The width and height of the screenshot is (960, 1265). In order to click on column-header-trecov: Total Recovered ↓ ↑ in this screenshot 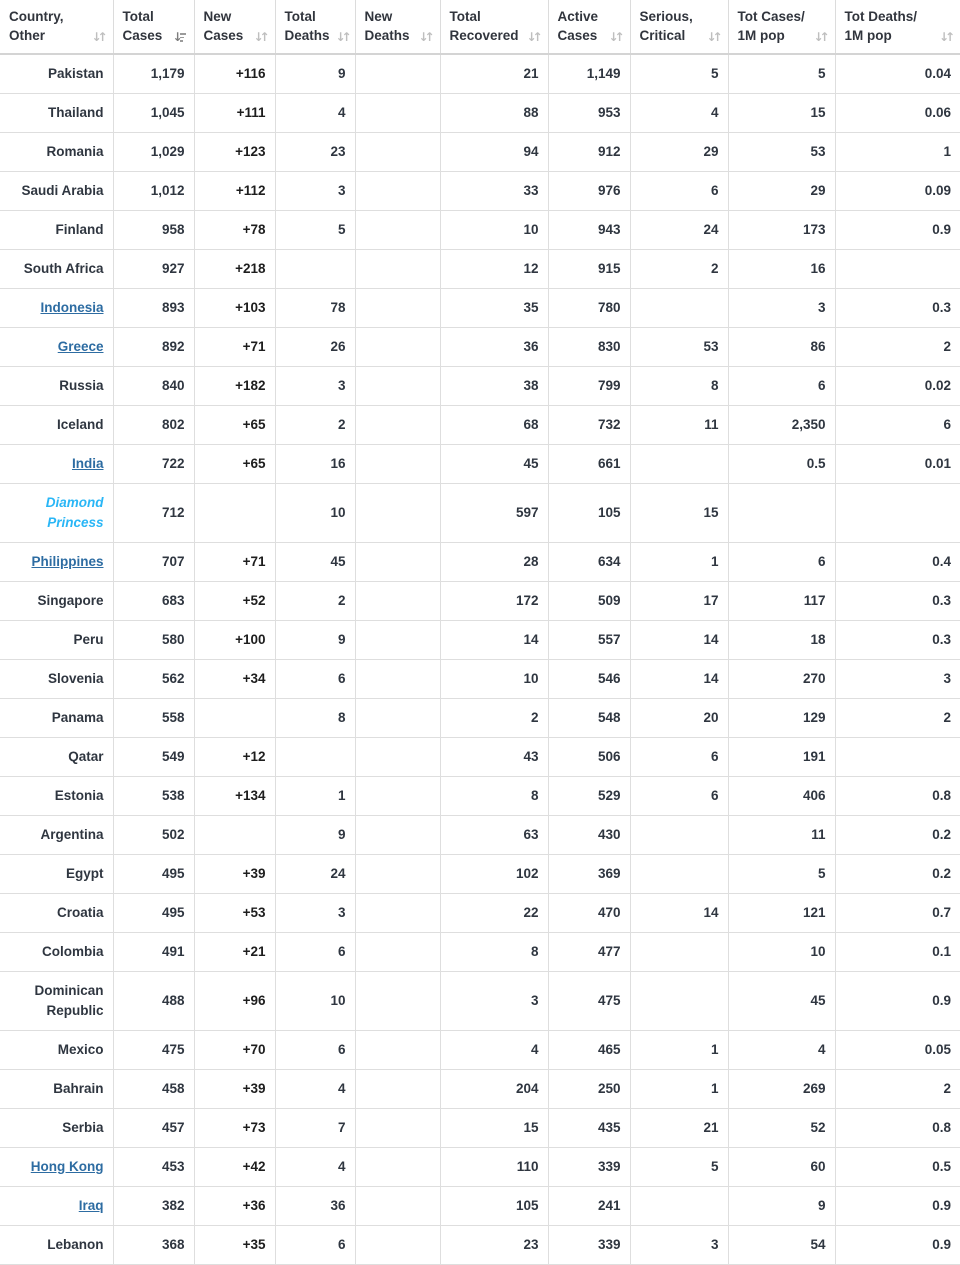, I will do `click(494, 27)`.